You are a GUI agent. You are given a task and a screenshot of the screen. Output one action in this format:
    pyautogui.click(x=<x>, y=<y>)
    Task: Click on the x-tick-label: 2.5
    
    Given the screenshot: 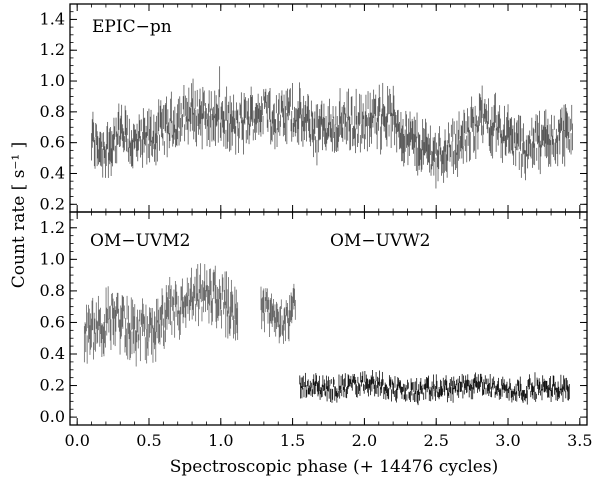 What is the action you would take?
    pyautogui.click(x=435, y=440)
    